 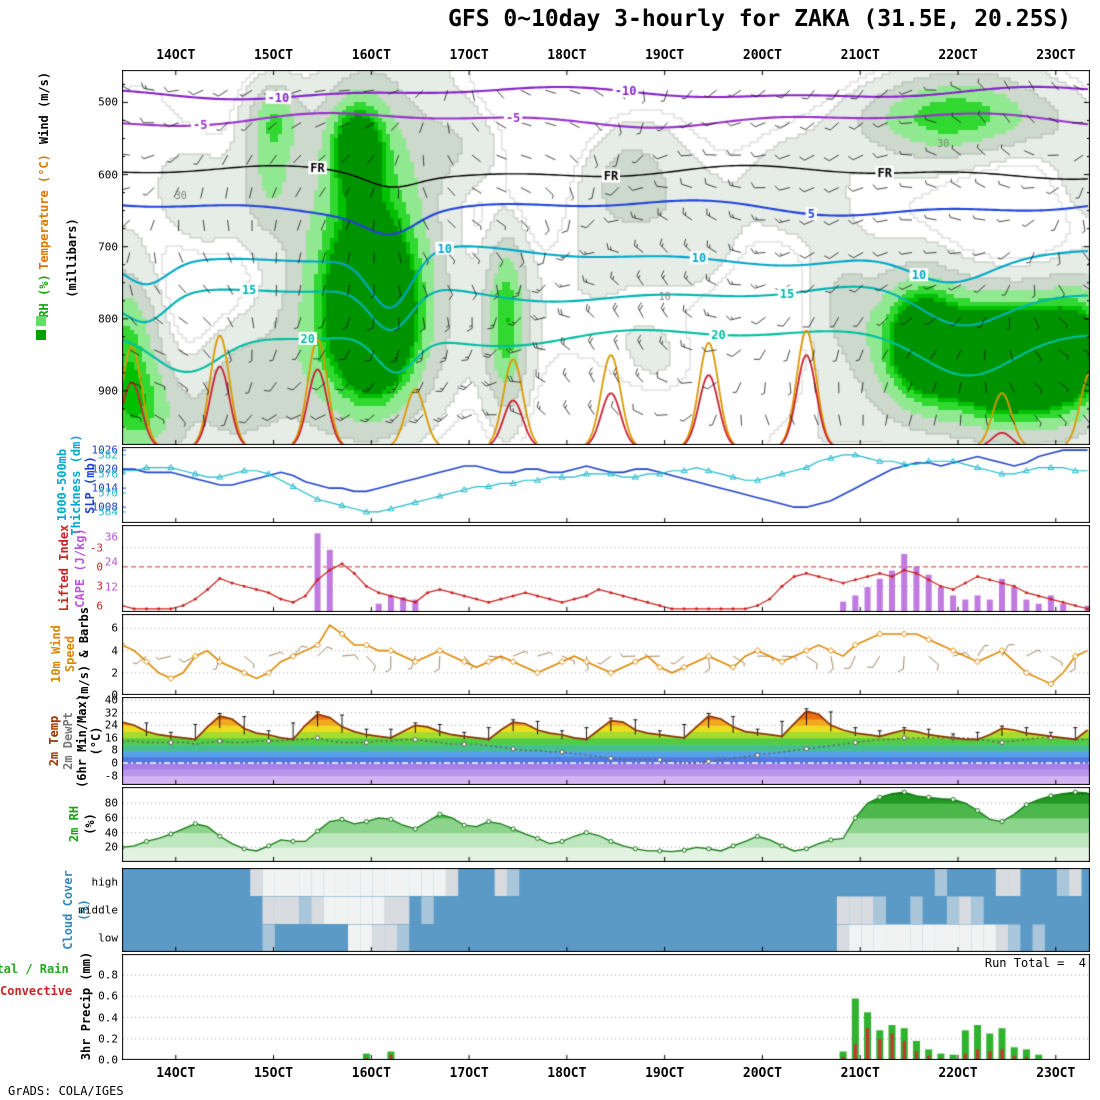 I want to click on left-axis-label: (millibars), so click(x=72, y=258).